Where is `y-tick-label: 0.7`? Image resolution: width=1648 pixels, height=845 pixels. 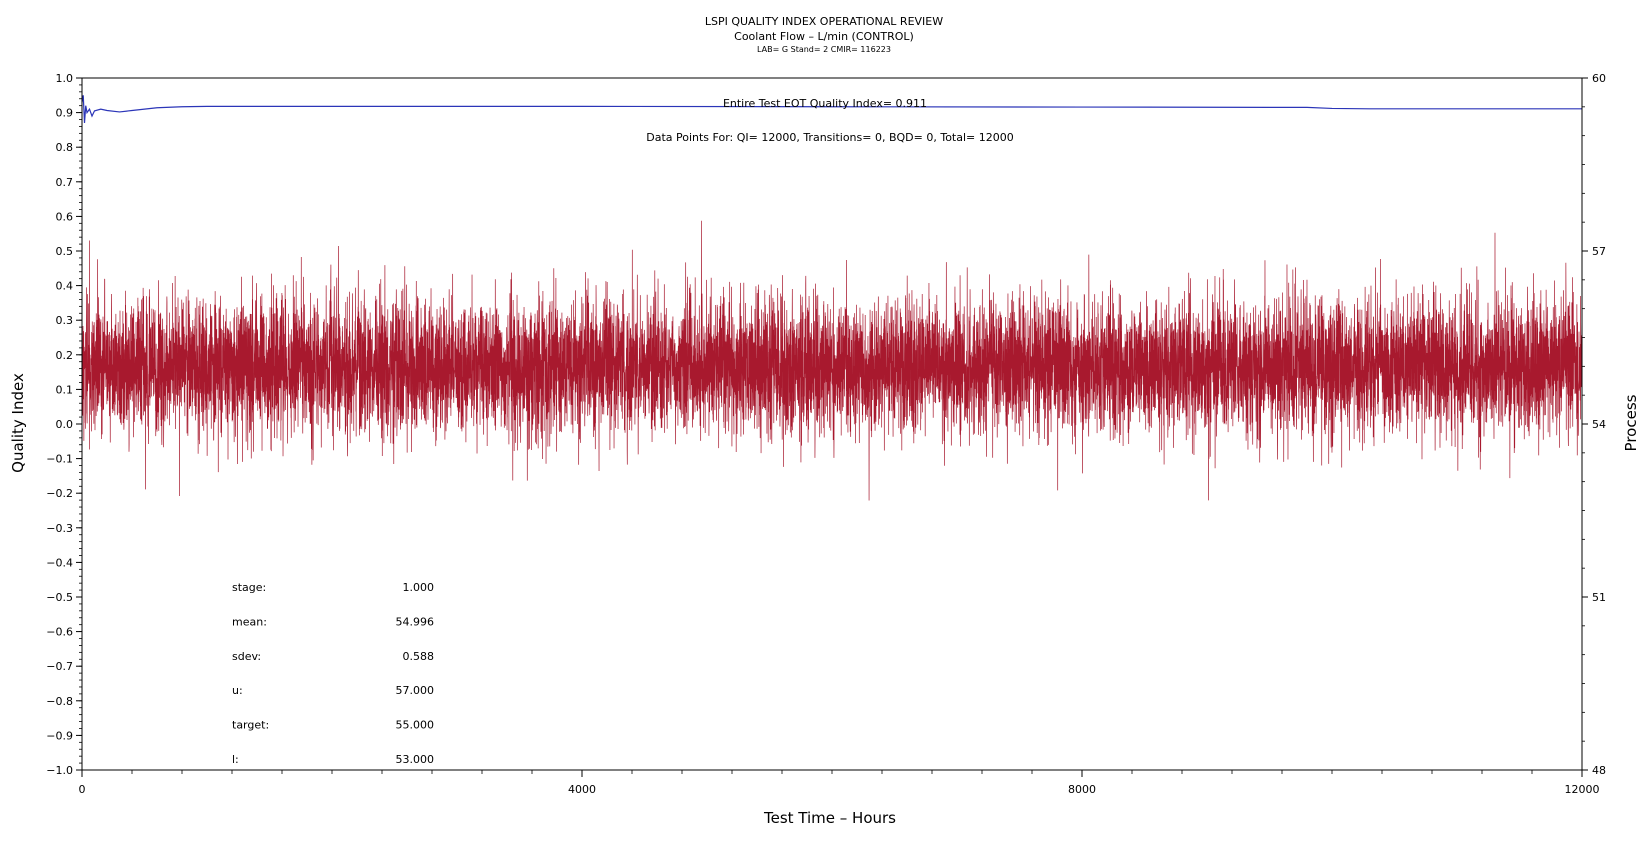 y-tick-label: 0.7 is located at coordinates (65, 182).